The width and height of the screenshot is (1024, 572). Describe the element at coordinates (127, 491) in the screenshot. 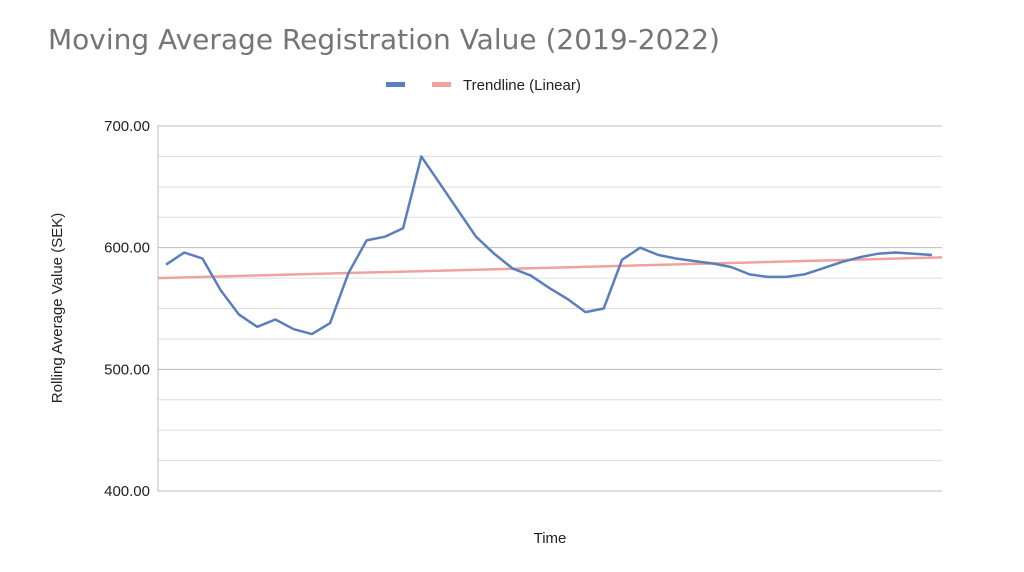

I see `y-tick-label: 400.00` at that location.